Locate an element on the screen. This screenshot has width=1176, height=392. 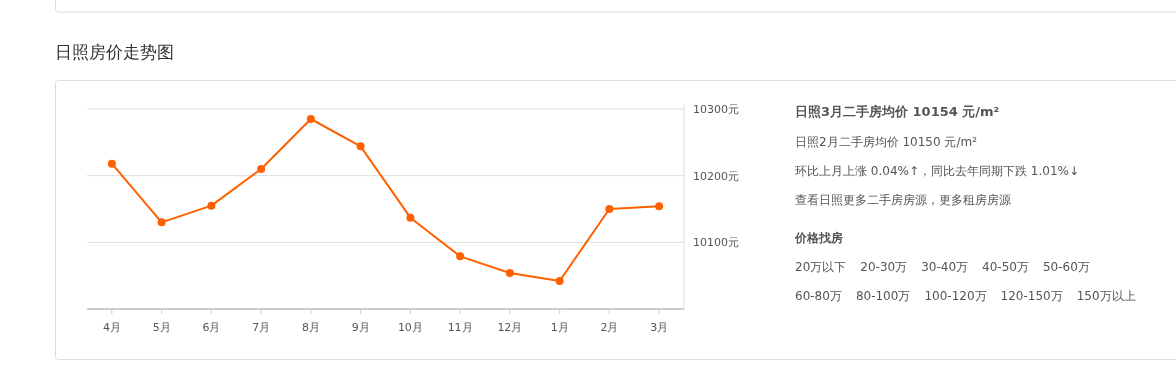
chart-title: 日照房价走势图 is located at coordinates (114, 52).